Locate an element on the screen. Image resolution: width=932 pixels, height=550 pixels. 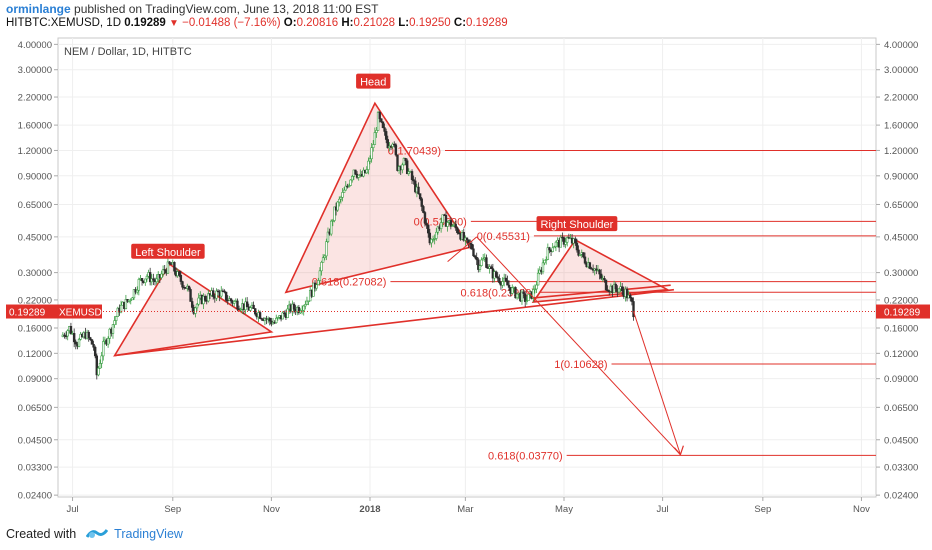
y-tick-label-left: 0.22000 is located at coordinates (35, 300).